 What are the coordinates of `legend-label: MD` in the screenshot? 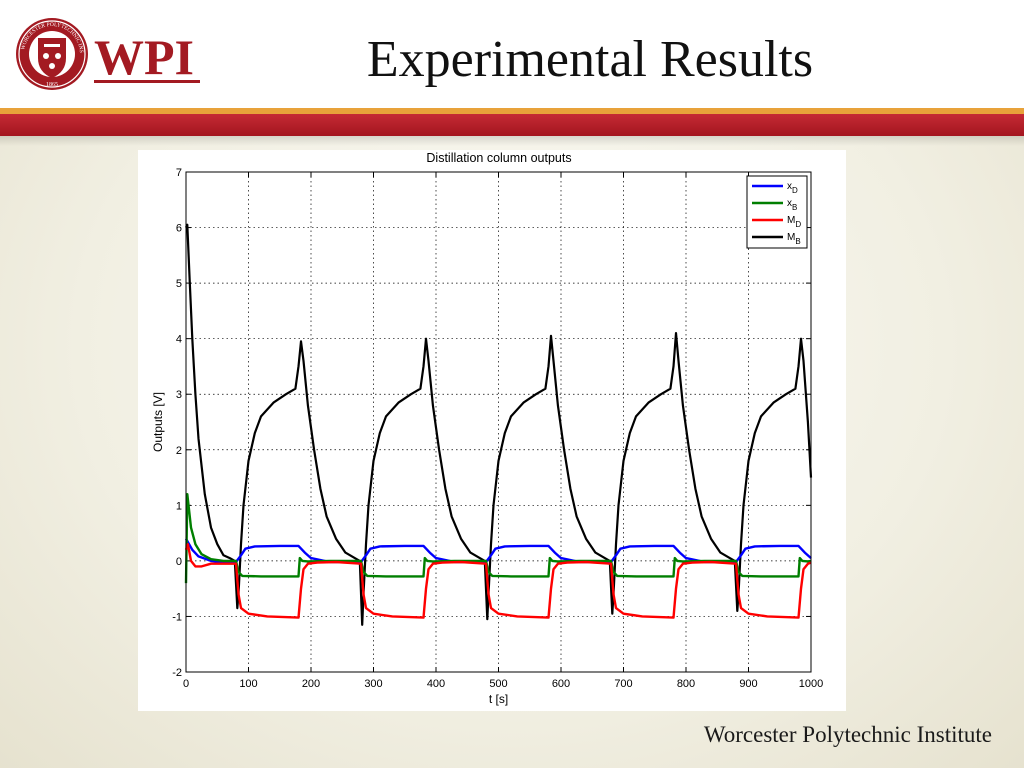 It's located at (794, 222).